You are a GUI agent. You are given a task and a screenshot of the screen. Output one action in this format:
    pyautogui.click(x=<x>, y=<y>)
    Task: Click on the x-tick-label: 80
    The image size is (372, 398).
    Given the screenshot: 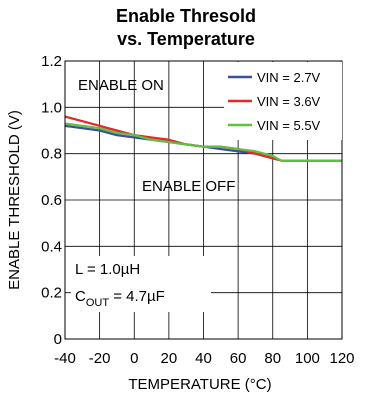 What is the action you would take?
    pyautogui.click(x=272, y=358)
    